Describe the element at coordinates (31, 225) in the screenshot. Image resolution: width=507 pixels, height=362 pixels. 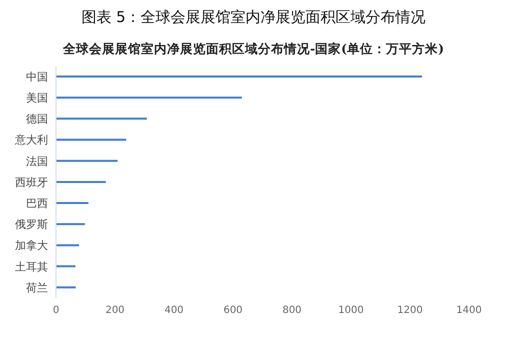
I see `y-tick-label: 俄罗斯` at that location.